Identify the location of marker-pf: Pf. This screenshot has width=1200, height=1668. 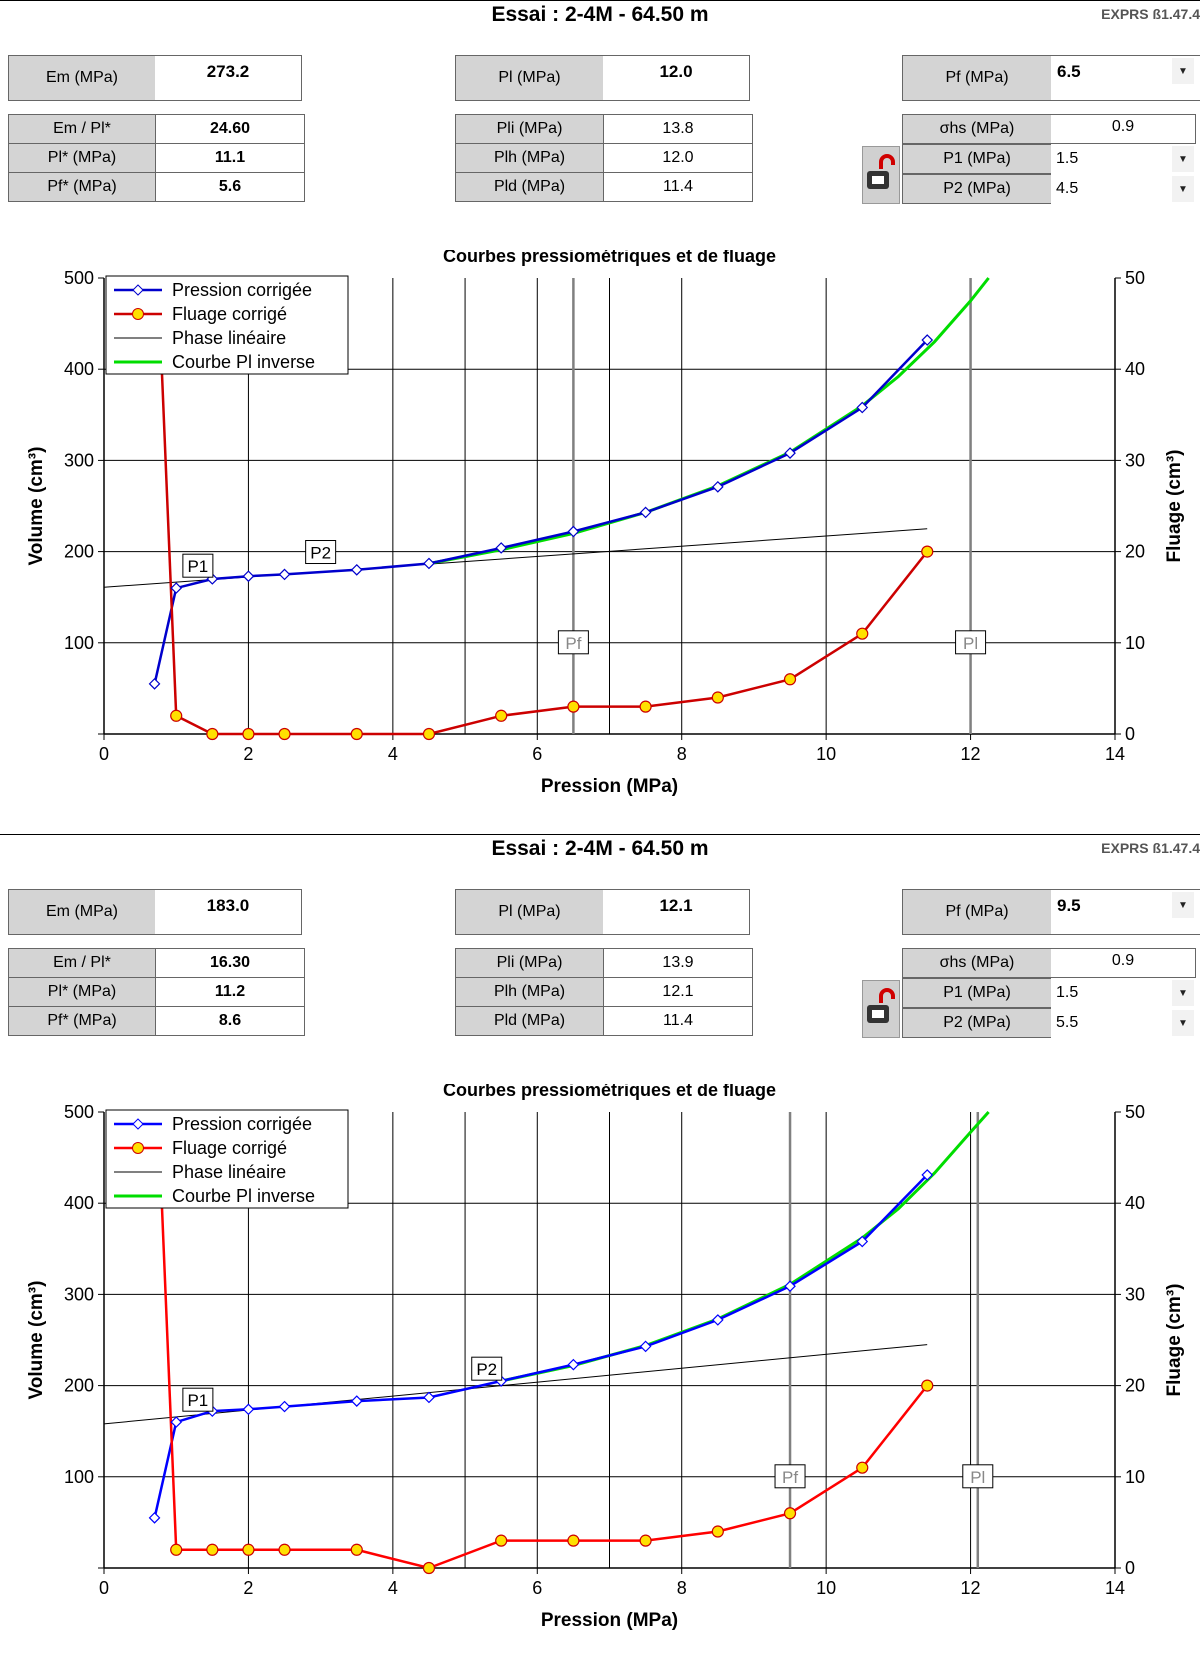
(573, 642).